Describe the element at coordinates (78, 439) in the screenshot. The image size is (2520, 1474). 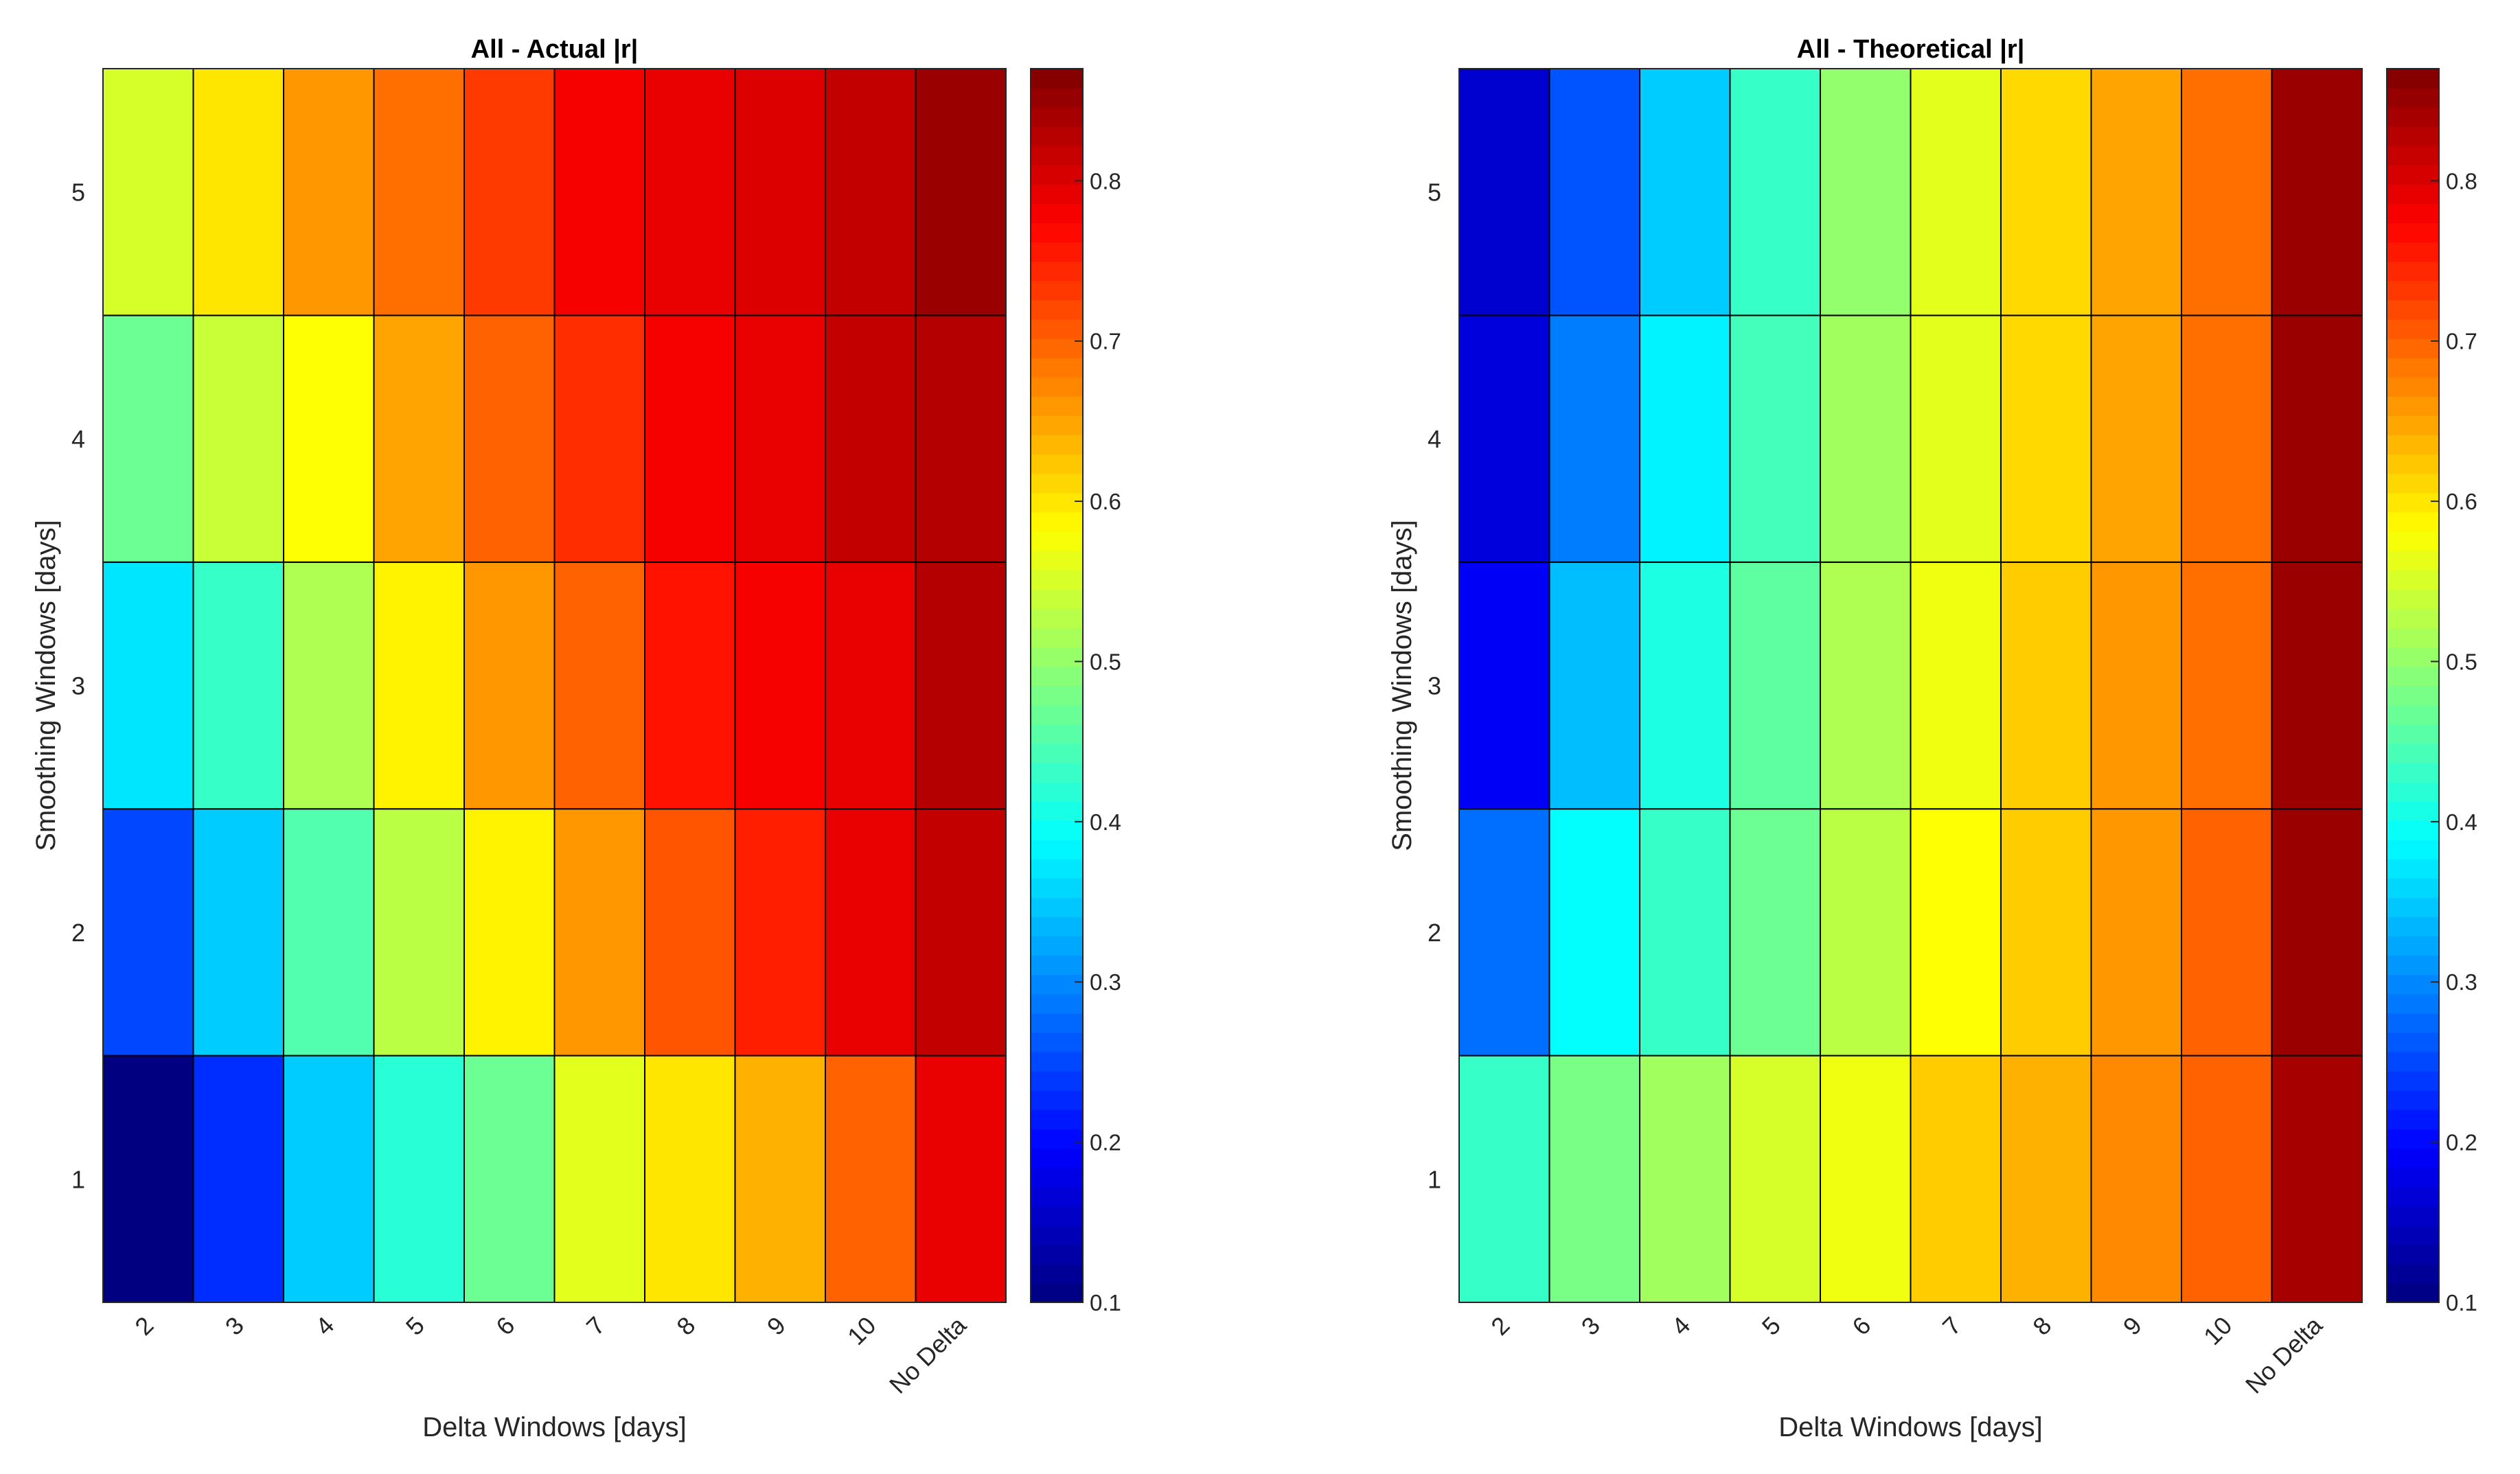
I see `y-tick-label: 4` at that location.